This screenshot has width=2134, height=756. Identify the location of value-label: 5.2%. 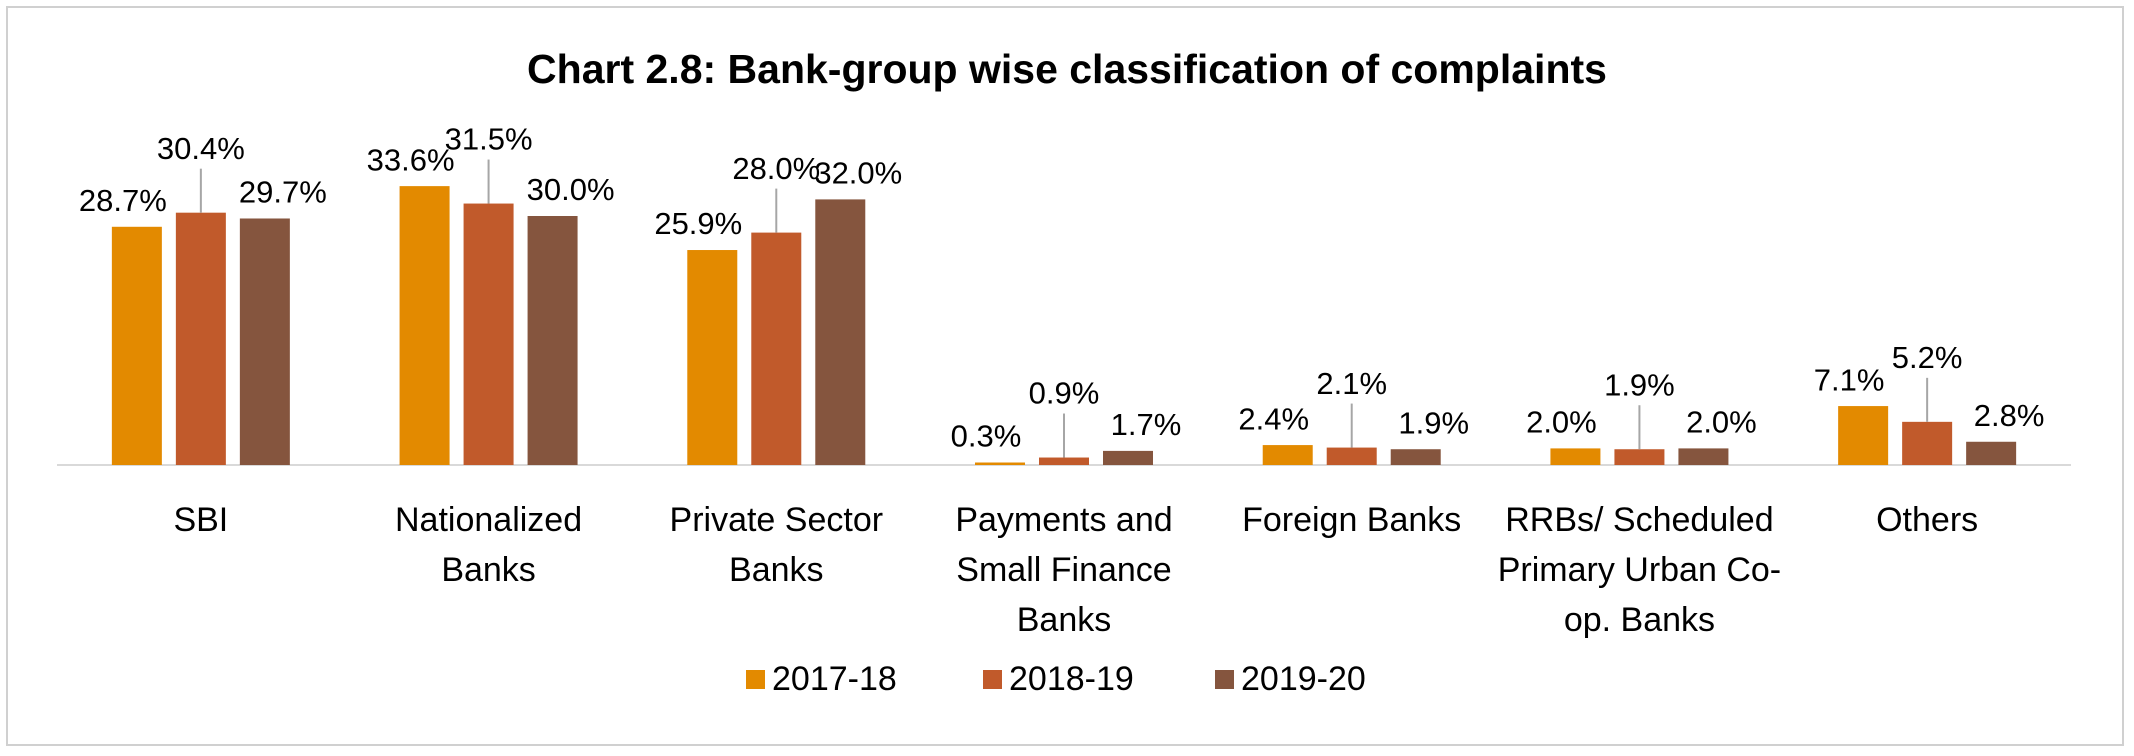
(1927, 357).